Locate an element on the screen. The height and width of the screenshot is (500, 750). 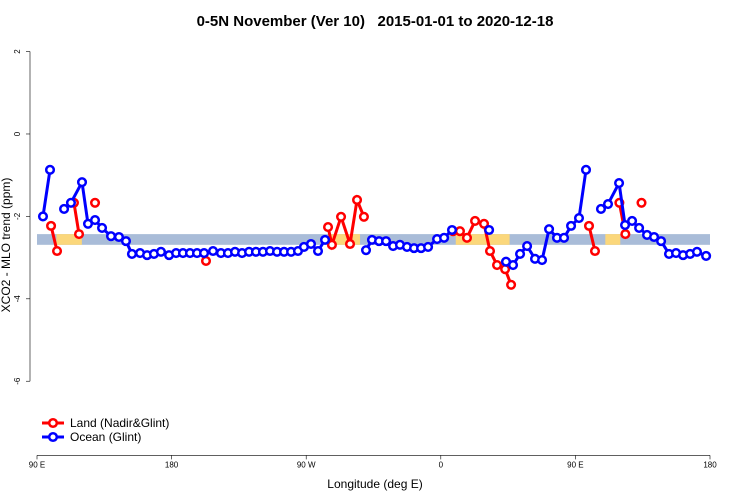
y-tick-label: -4 is located at coordinates (17, 299).